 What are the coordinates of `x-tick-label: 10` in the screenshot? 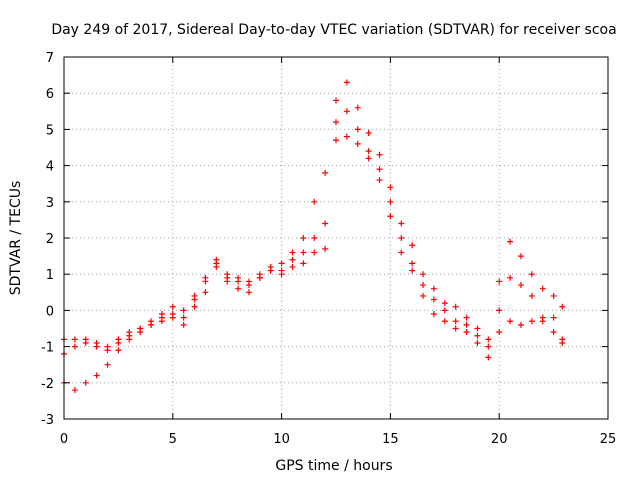 It's located at (281, 439).